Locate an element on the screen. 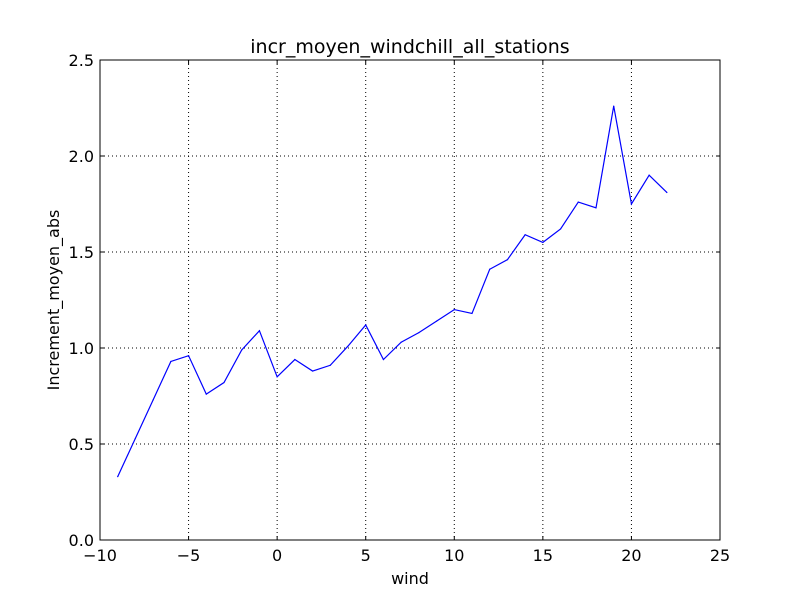 The height and width of the screenshot is (604, 800). y-tick-label: 0.5 is located at coordinates (81, 444).